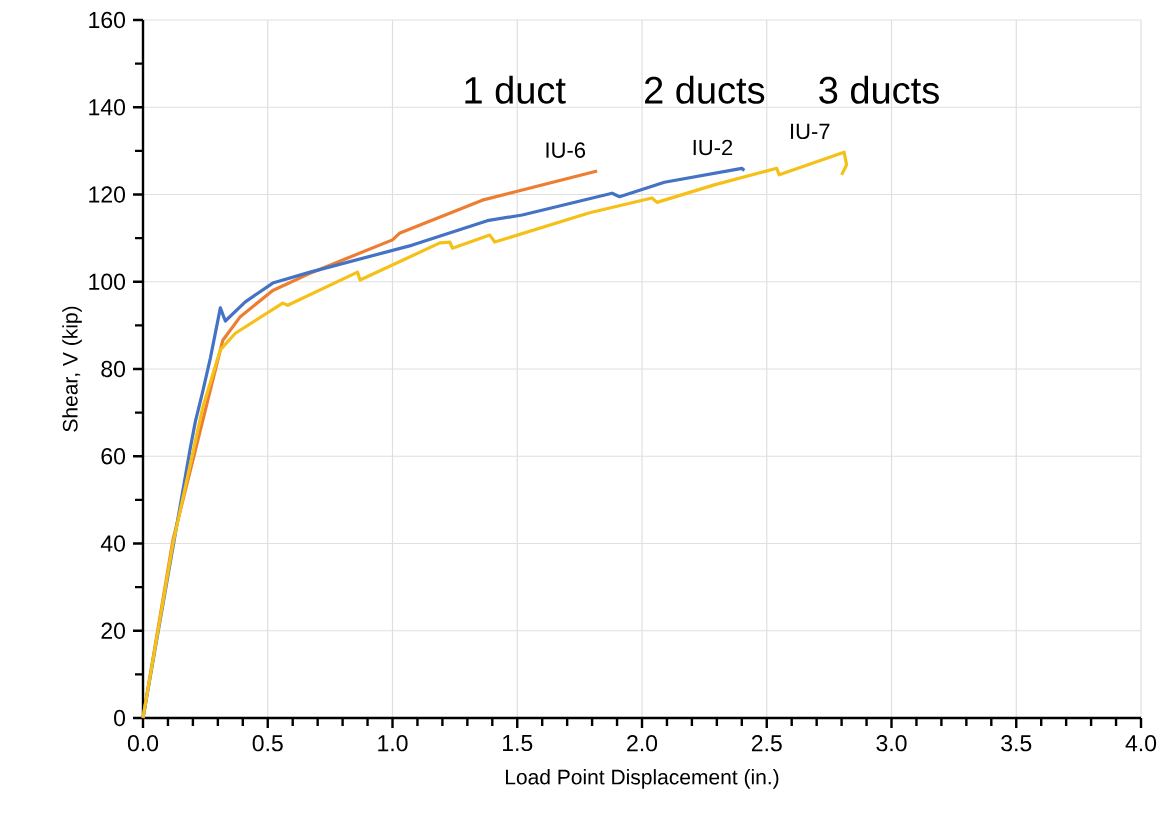 This screenshot has height=831, width=1174. I want to click on y-tick-label: 100, so click(107, 281).